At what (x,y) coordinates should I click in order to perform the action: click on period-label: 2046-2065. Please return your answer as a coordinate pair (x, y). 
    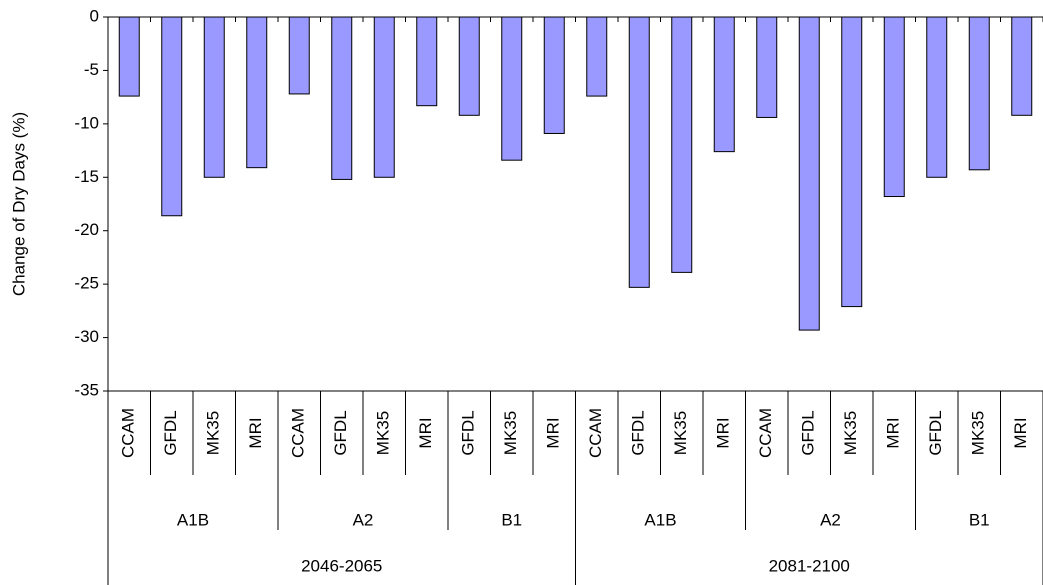
    Looking at the image, I should click on (341, 565).